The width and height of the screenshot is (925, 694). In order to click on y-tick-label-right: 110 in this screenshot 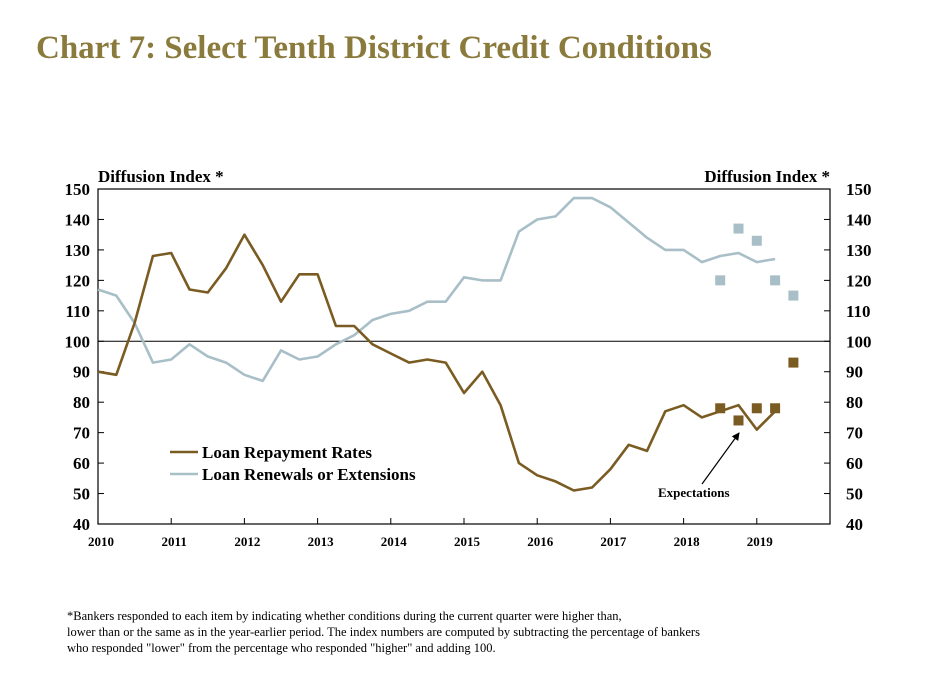, I will do `click(858, 311)`.